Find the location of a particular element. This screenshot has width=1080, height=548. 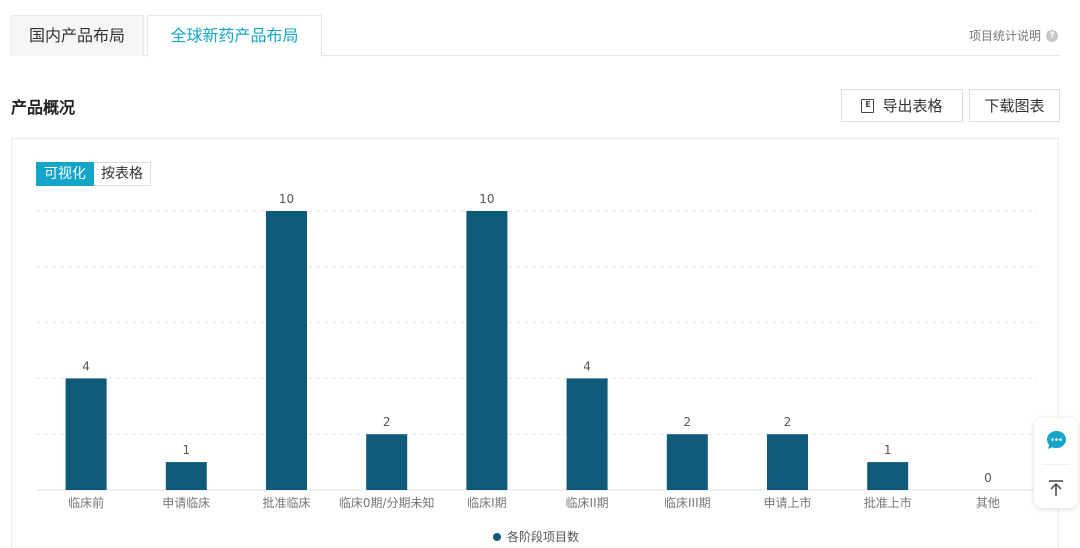

stats-help-link: 项目统计说明 ? is located at coordinates (1013, 35).